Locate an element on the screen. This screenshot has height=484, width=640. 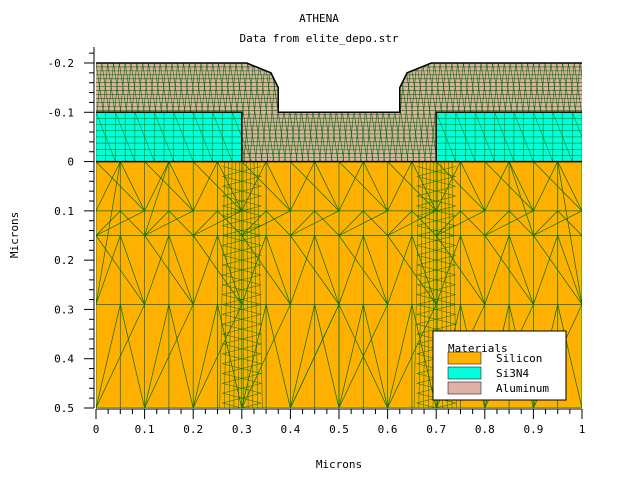
legend-swatch-aluminum is located at coordinates (464, 388).